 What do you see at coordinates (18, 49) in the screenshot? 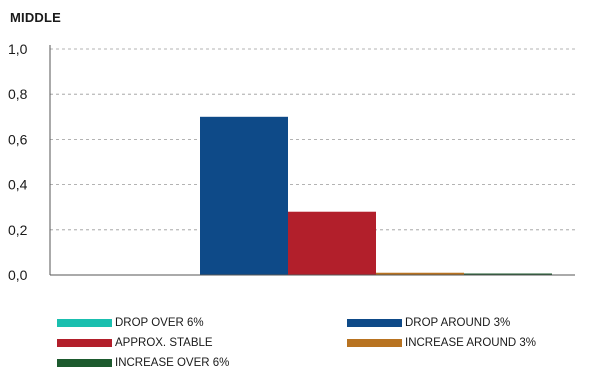
I see `y-tick-label: 1,0` at bounding box center [18, 49].